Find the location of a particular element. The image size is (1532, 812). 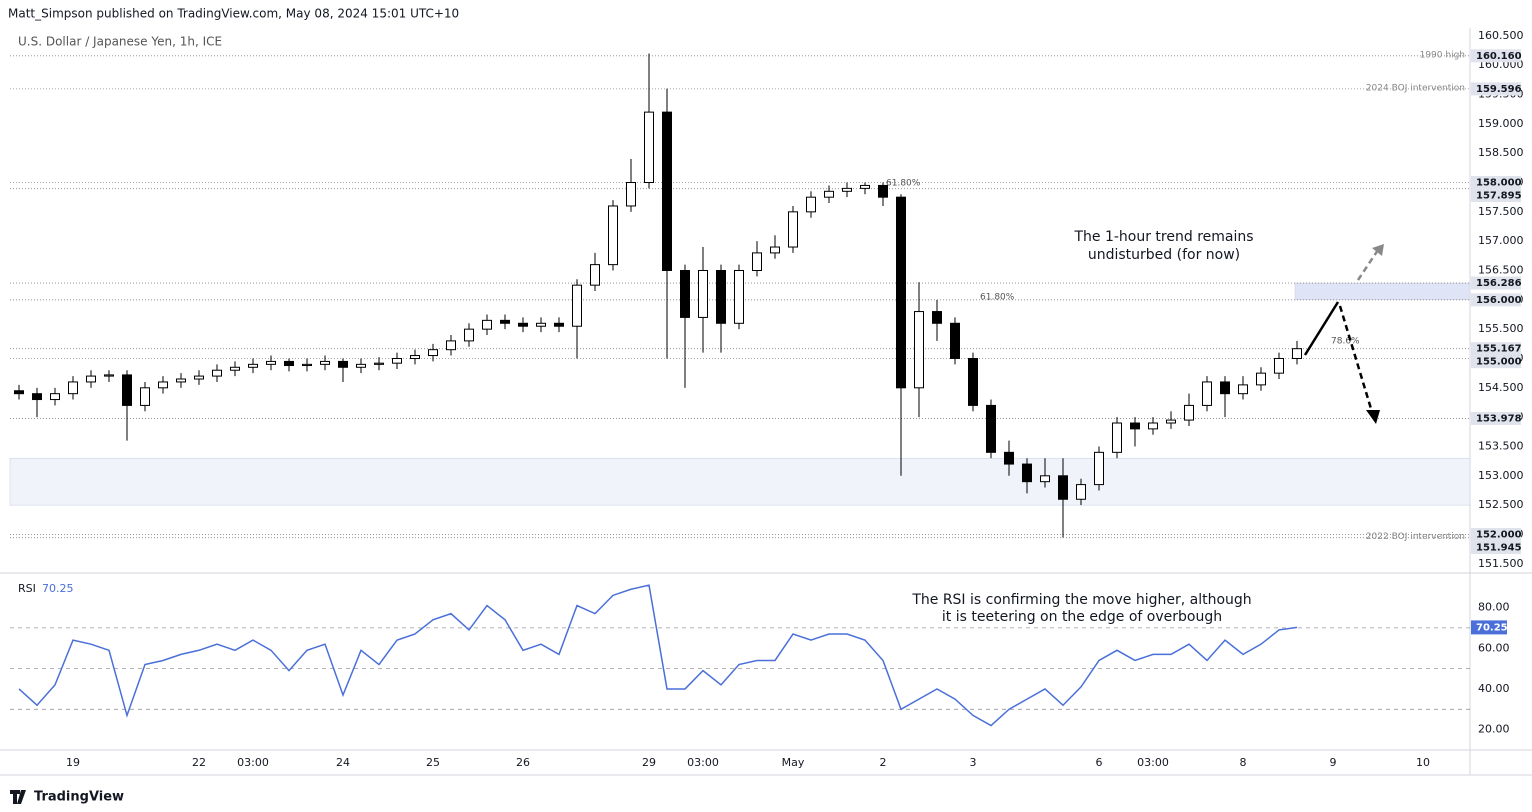

y-tick-label: 158.500 is located at coordinates (1501, 152).